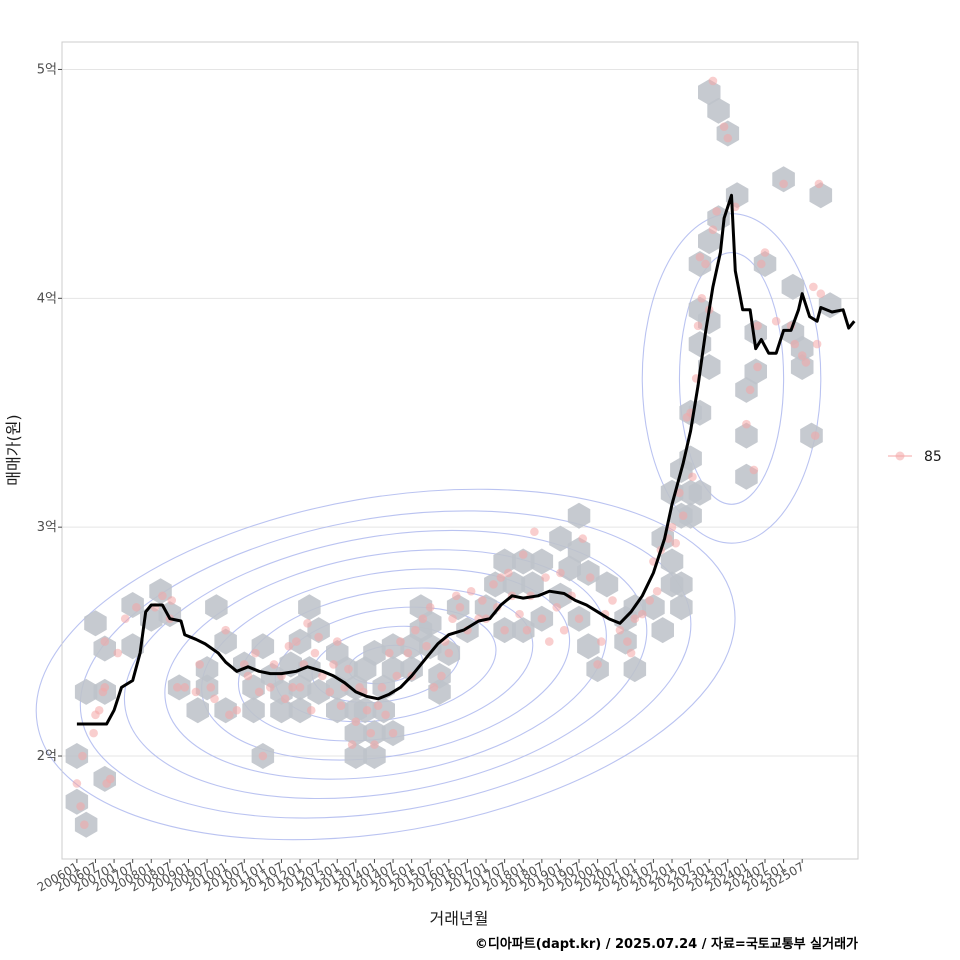 This screenshot has width=960, height=960. Describe the element at coordinates (47, 69) in the screenshot. I see `y-tick-label: 5억` at that location.